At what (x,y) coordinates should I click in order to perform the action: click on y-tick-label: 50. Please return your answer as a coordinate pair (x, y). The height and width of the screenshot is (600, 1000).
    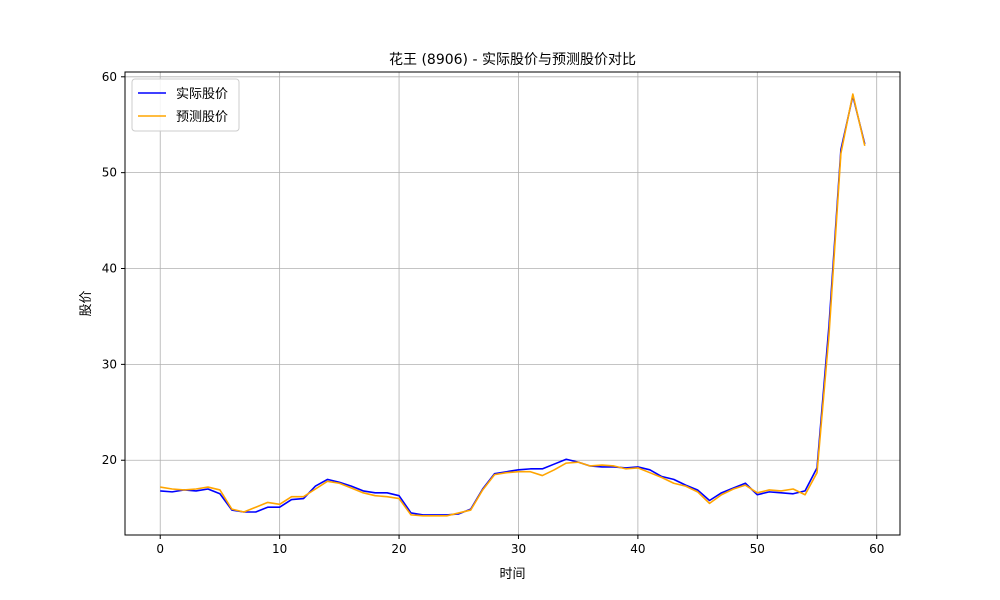
    Looking at the image, I should click on (109, 173).